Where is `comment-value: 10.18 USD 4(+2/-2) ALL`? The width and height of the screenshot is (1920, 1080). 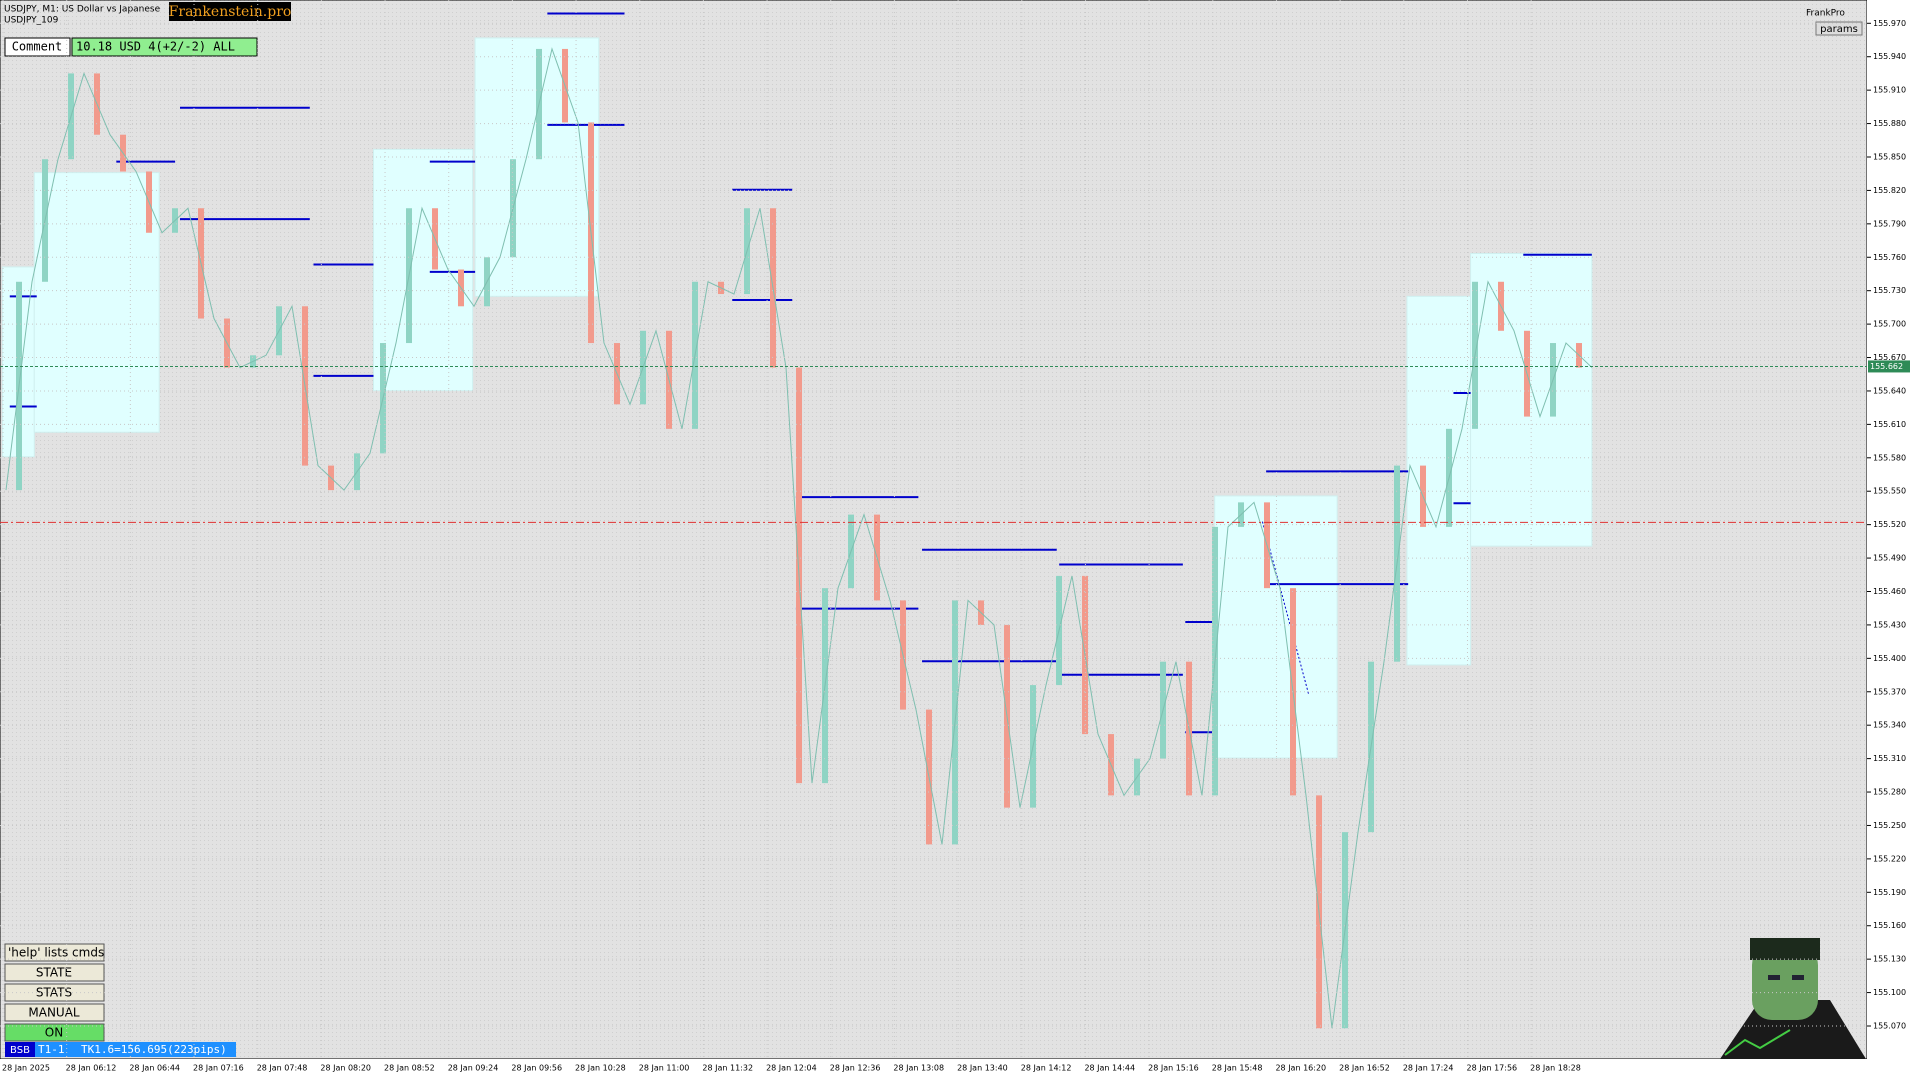
comment-value: 10.18 USD 4(+2/-2) ALL is located at coordinates (155, 47).